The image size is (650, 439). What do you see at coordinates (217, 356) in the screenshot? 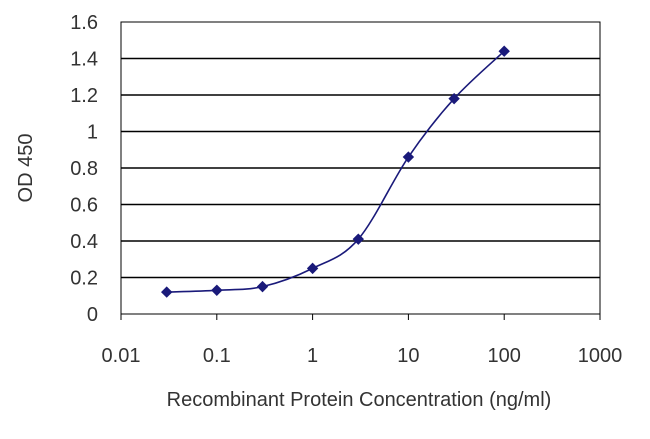
I see `x-tick-label: 0.1` at bounding box center [217, 356].